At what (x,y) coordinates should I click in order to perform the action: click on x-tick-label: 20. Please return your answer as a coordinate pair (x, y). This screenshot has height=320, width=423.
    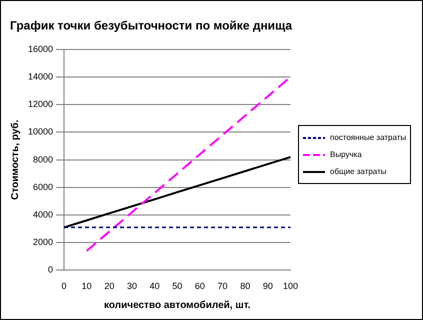
    Looking at the image, I should click on (109, 286).